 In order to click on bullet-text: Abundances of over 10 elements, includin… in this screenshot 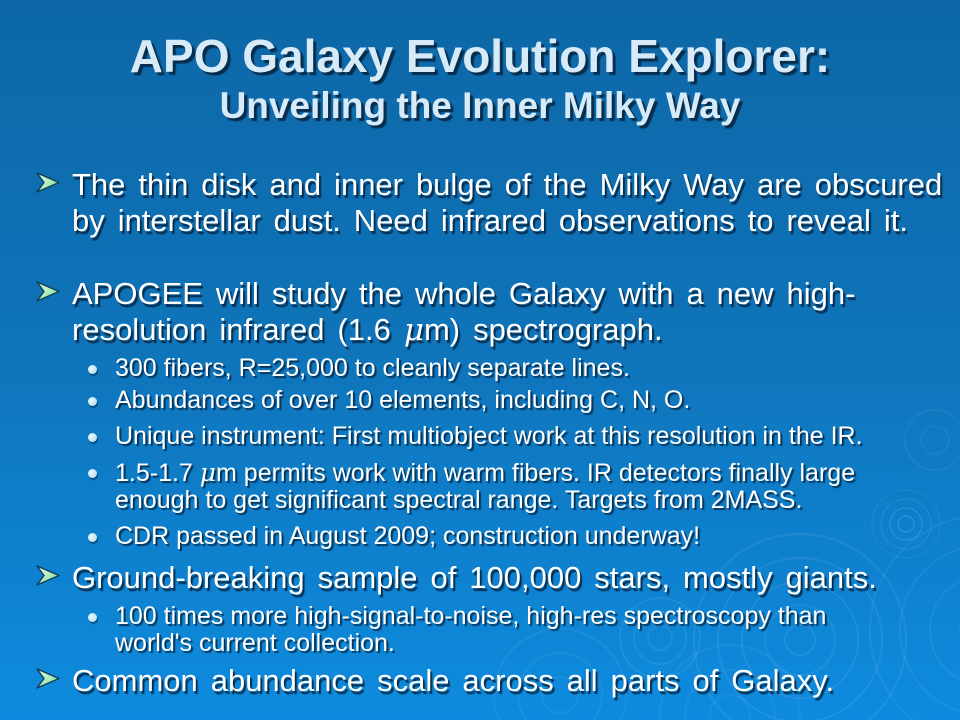, I will do `click(403, 400)`.